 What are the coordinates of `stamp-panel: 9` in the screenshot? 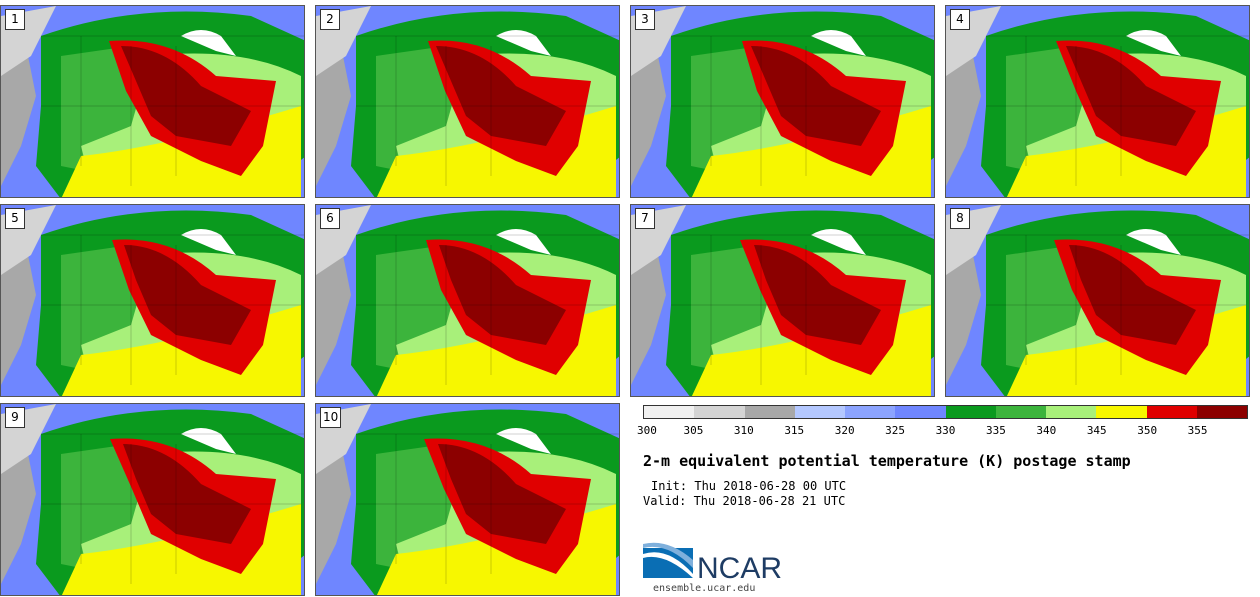 It's located at (152, 499).